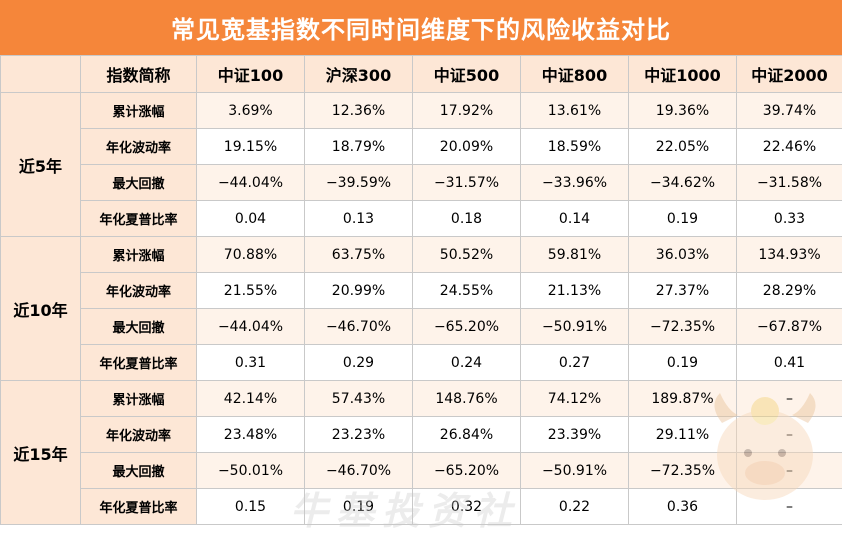  Describe the element at coordinates (789, 327) in the screenshot. I see `value-cell: −67.87%` at that location.